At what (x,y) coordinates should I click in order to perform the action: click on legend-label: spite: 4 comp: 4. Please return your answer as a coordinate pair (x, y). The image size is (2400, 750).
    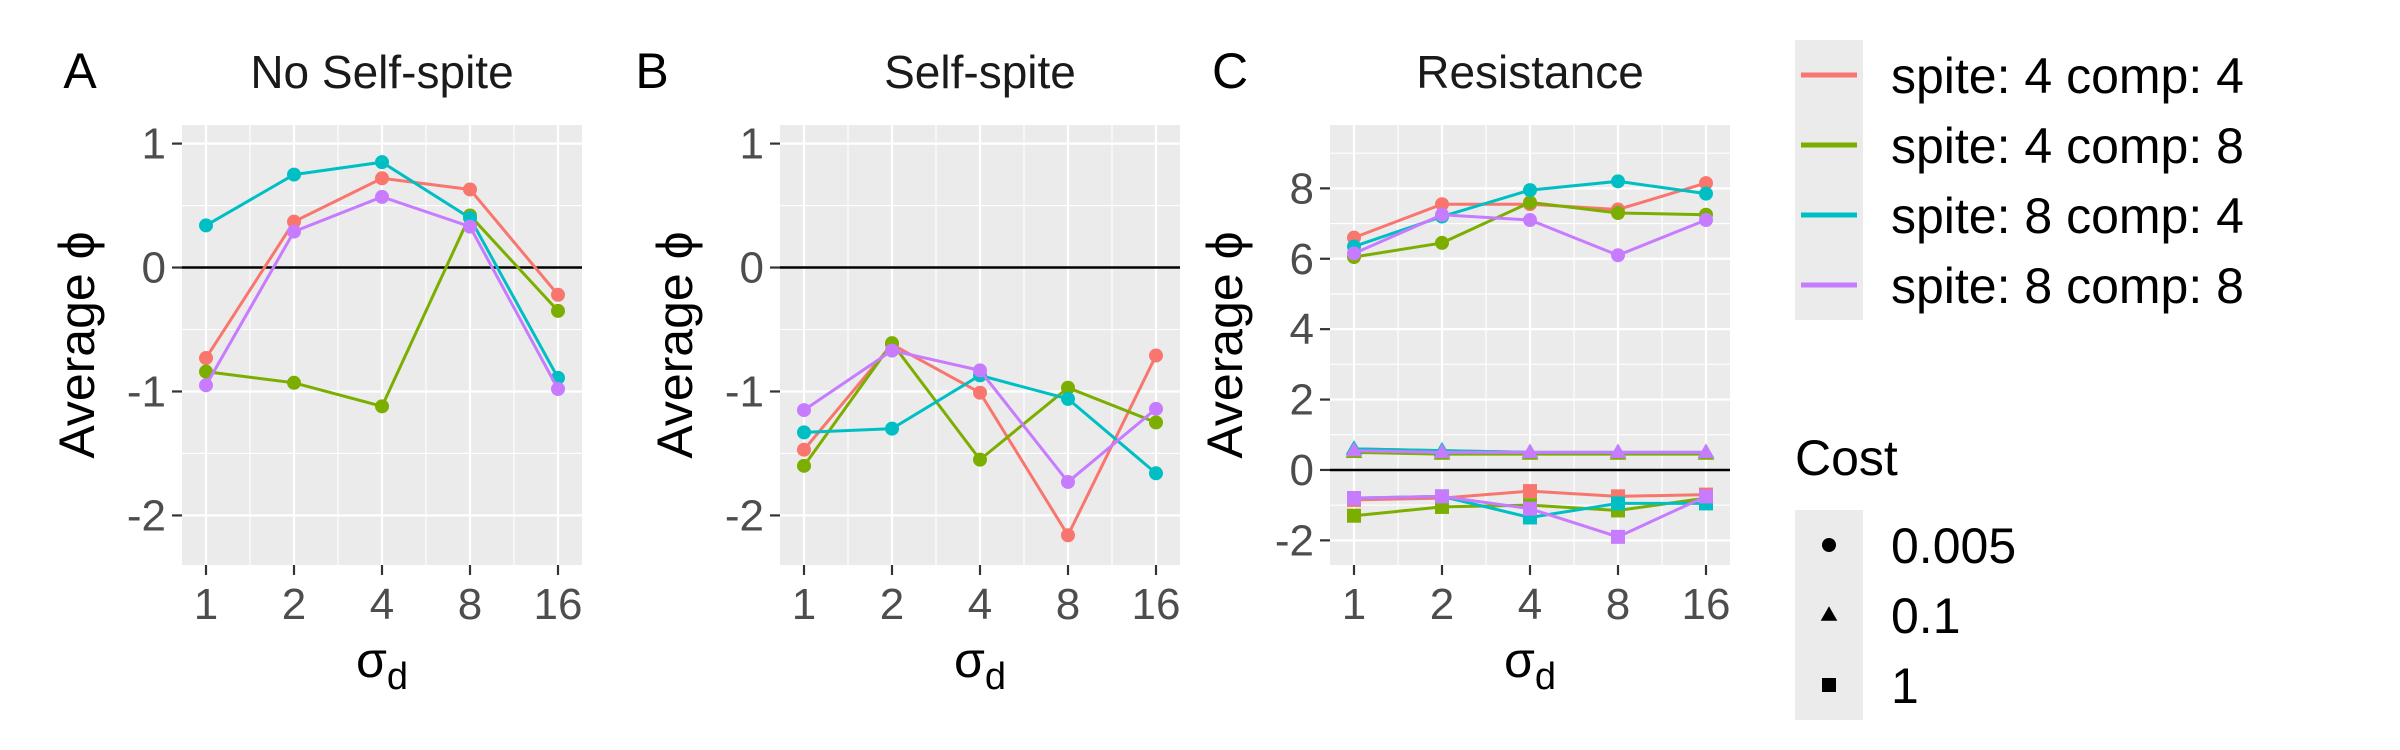
    Looking at the image, I should click on (2067, 76).